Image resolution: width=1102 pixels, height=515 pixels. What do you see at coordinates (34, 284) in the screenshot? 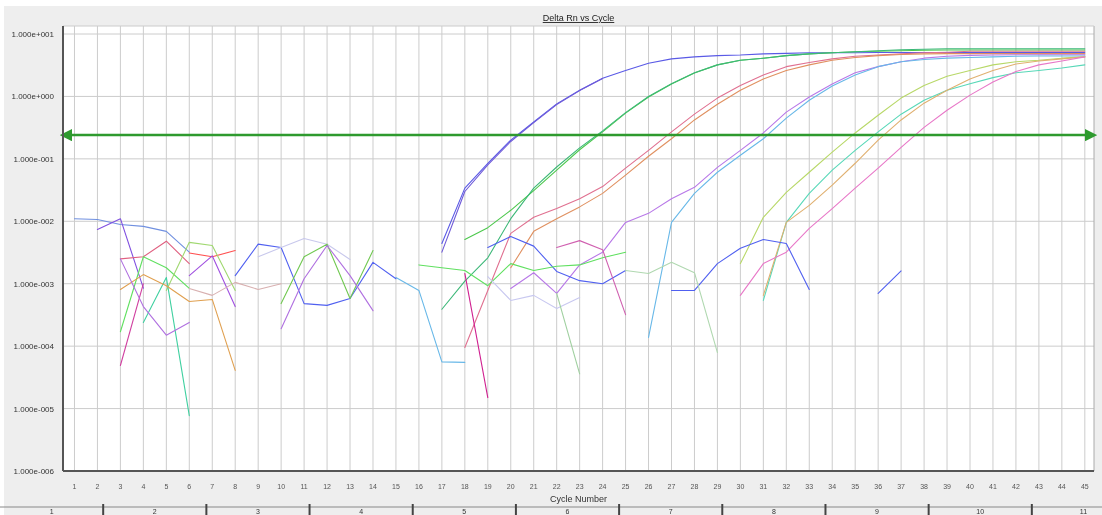
I see `y-tick-label: 1.000e-003` at bounding box center [34, 284].